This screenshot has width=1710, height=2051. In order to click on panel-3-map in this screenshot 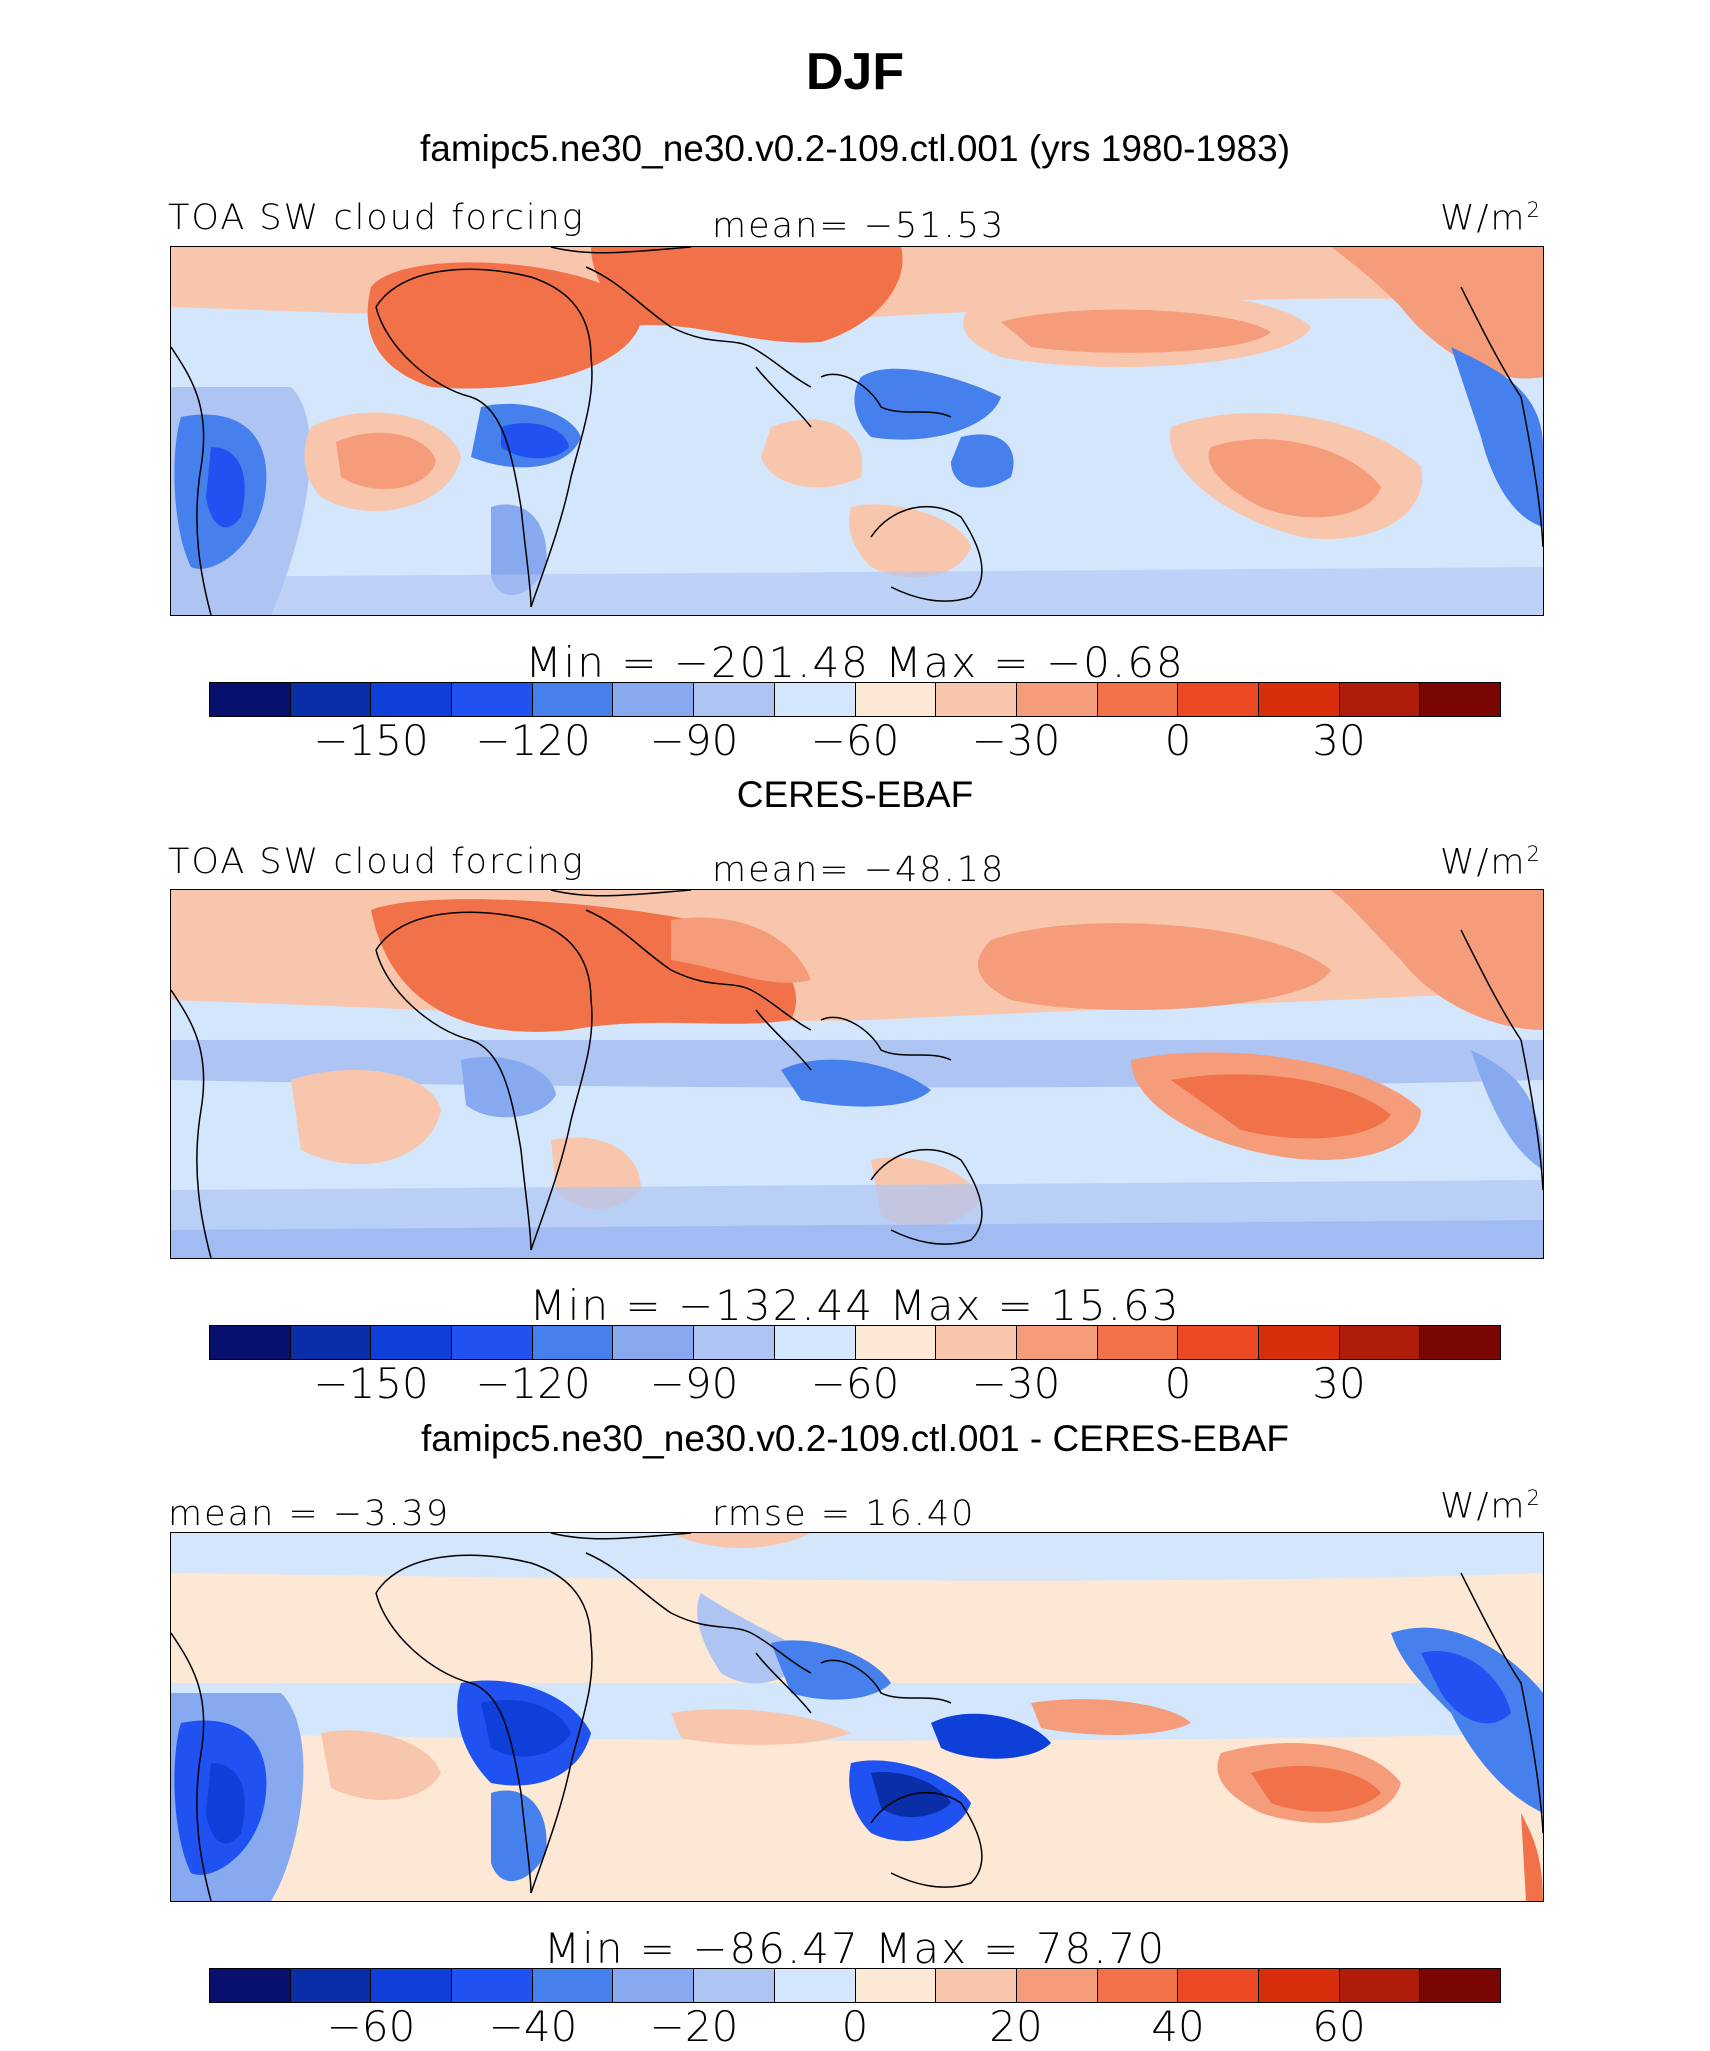, I will do `click(857, 1717)`.